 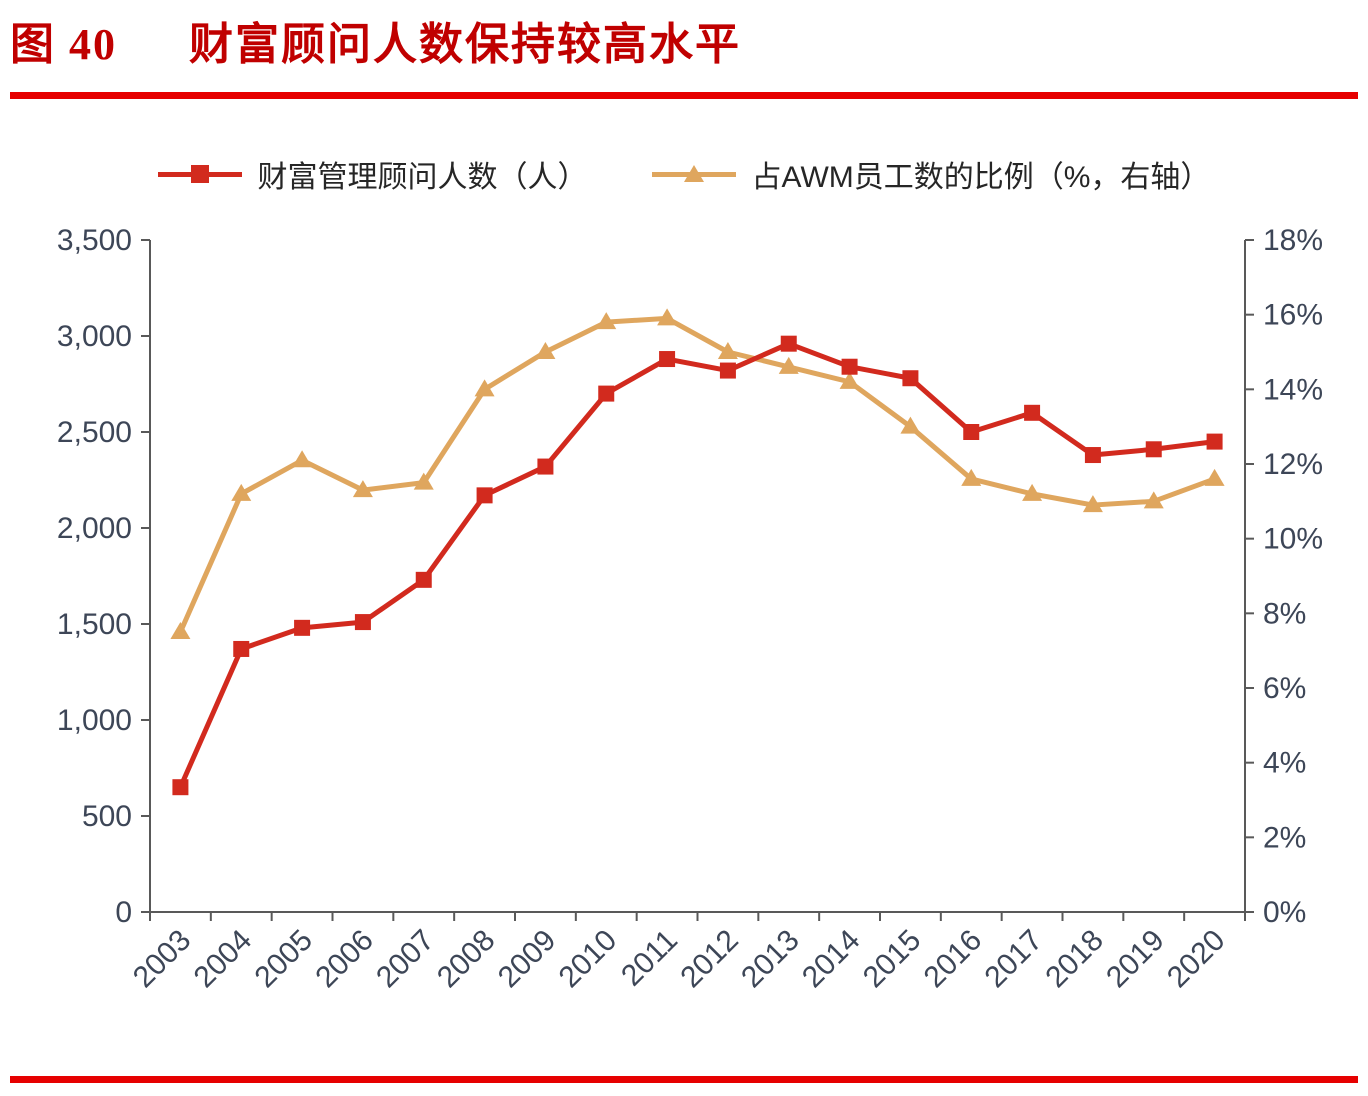 What do you see at coordinates (693, 174) in the screenshot?
I see `legend-orange-triangle-icon` at bounding box center [693, 174].